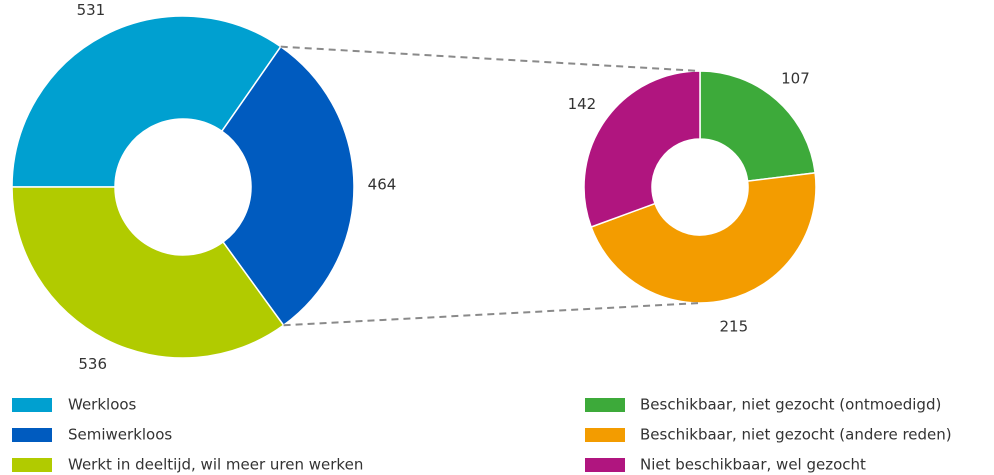 Image resolution: width=994 pixels, height=475 pixels. Describe the element at coordinates (790, 405) in the screenshot. I see `legend-label: Beschikbaar, niet gezocht (ontmoedigd)` at that location.